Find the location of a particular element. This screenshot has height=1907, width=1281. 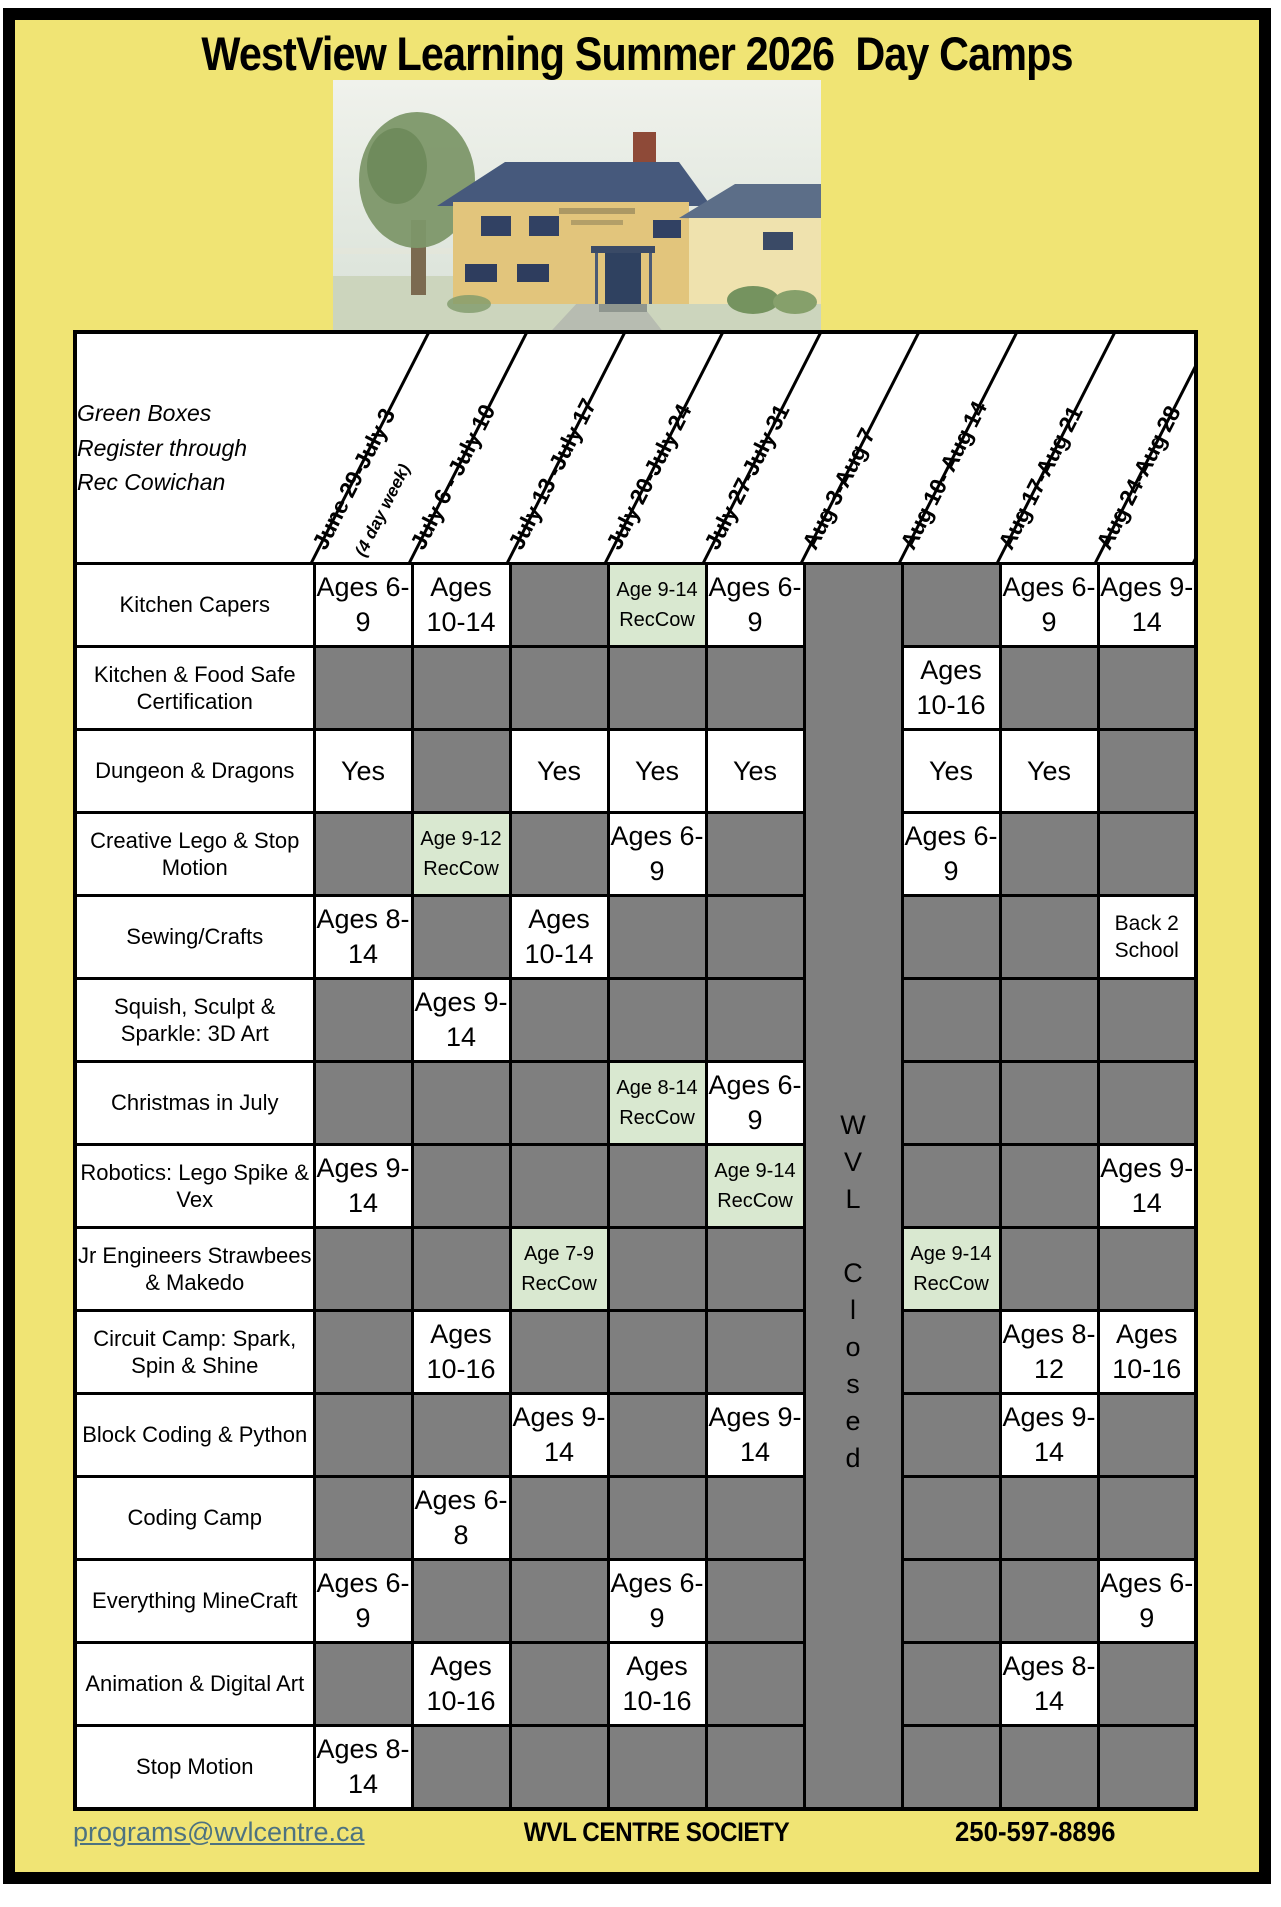

facade-sign is located at coordinates (597, 211).